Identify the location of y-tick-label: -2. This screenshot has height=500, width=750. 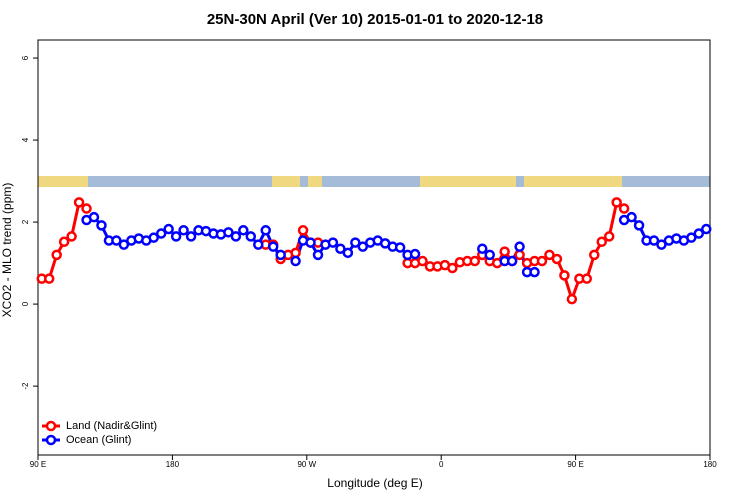
(25, 386).